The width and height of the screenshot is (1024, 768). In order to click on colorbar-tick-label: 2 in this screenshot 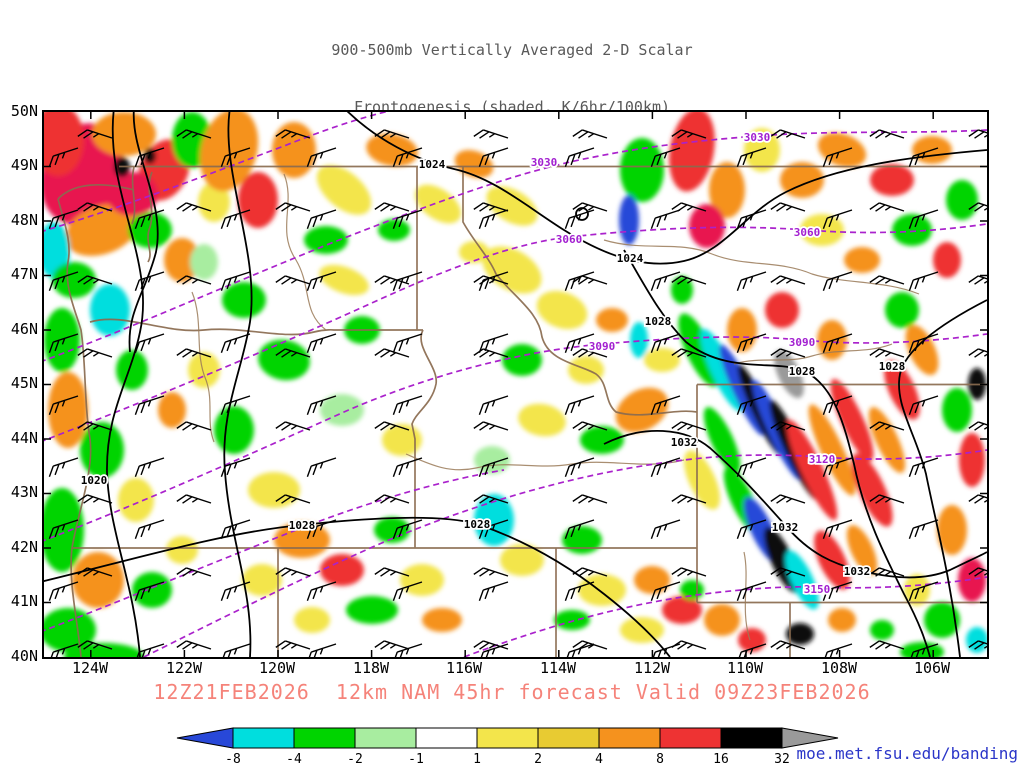, I will do `click(538, 759)`.